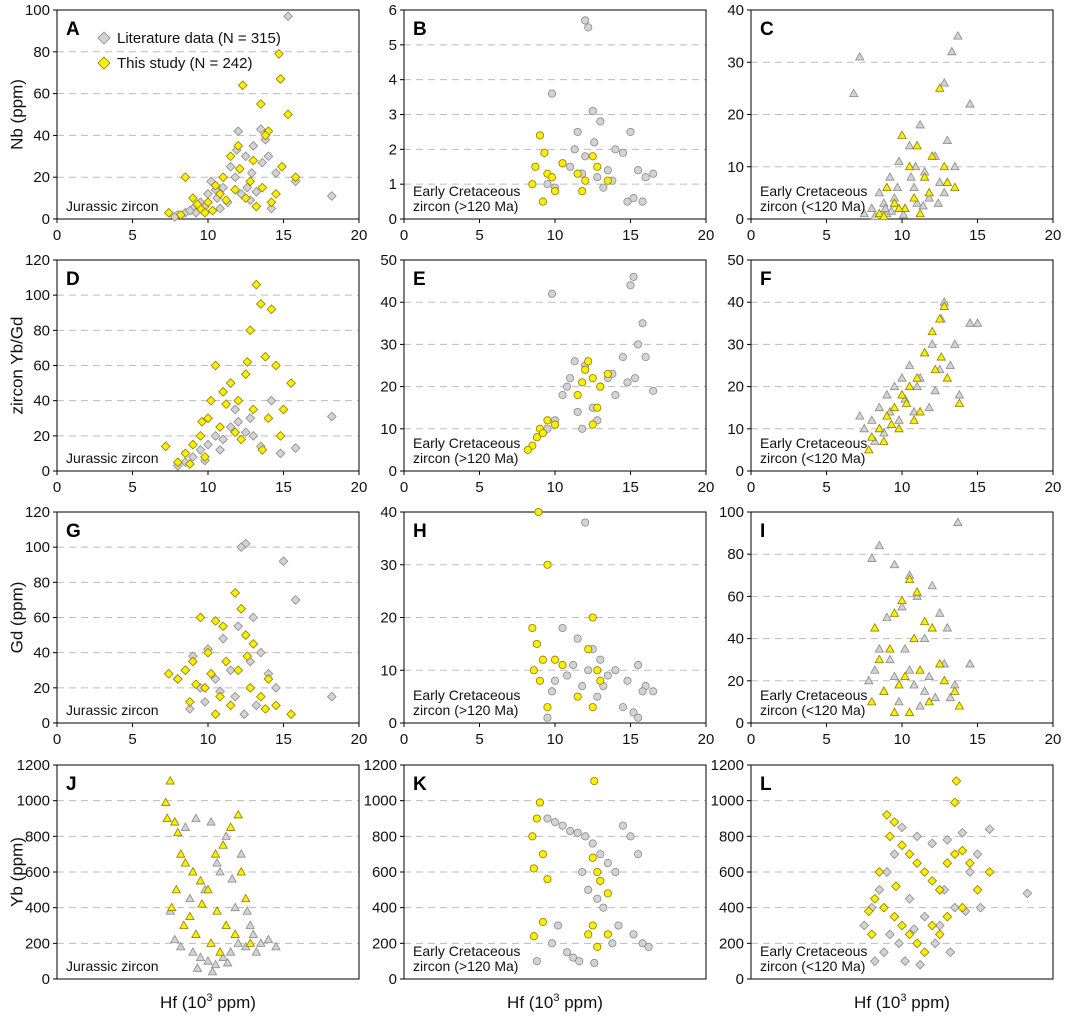 The height and width of the screenshot is (1022, 1065). What do you see at coordinates (37, 512) in the screenshot?
I see `y-tick-label: 120` at bounding box center [37, 512].